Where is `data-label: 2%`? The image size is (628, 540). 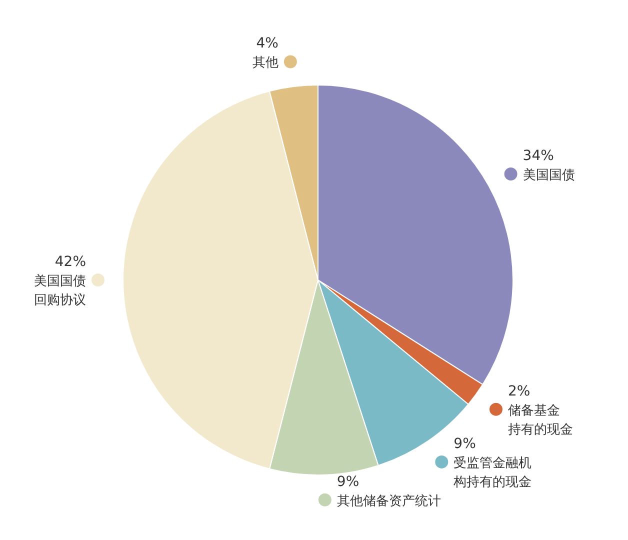
data-label: 2% is located at coordinates (519, 391).